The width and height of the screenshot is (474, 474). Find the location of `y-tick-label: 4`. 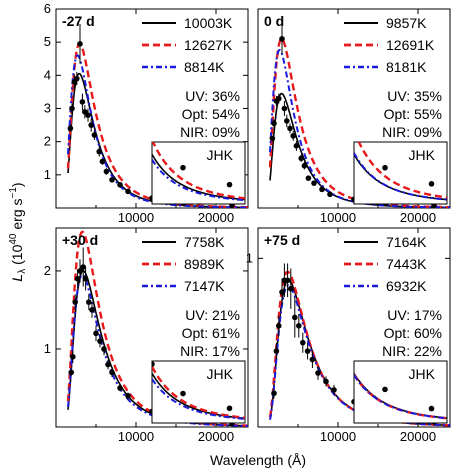

y-tick-label: 4 is located at coordinates (47, 74).